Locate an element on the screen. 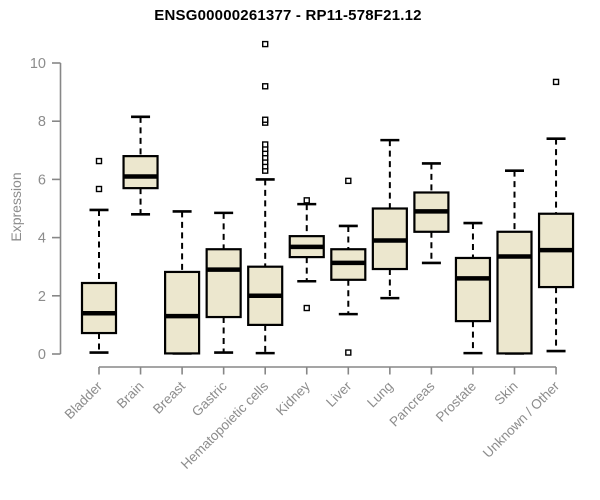 This screenshot has height=500, width=600. box-skin is located at coordinates (514, 292).